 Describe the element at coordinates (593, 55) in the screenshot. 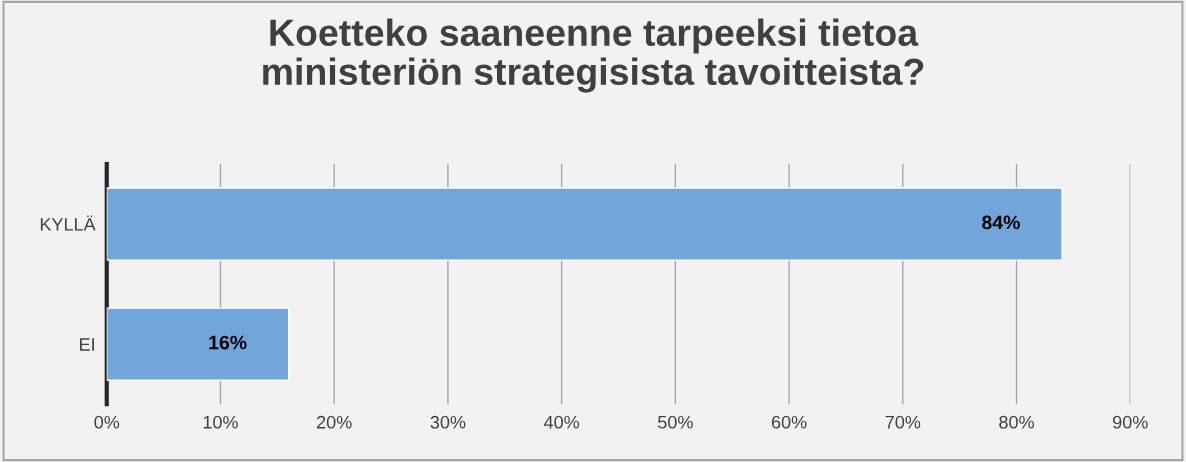

I see `chart-title: Koetteko saaneenne tarpeeksi tietoa ministeriön strategisista tavoitteista?` at that location.